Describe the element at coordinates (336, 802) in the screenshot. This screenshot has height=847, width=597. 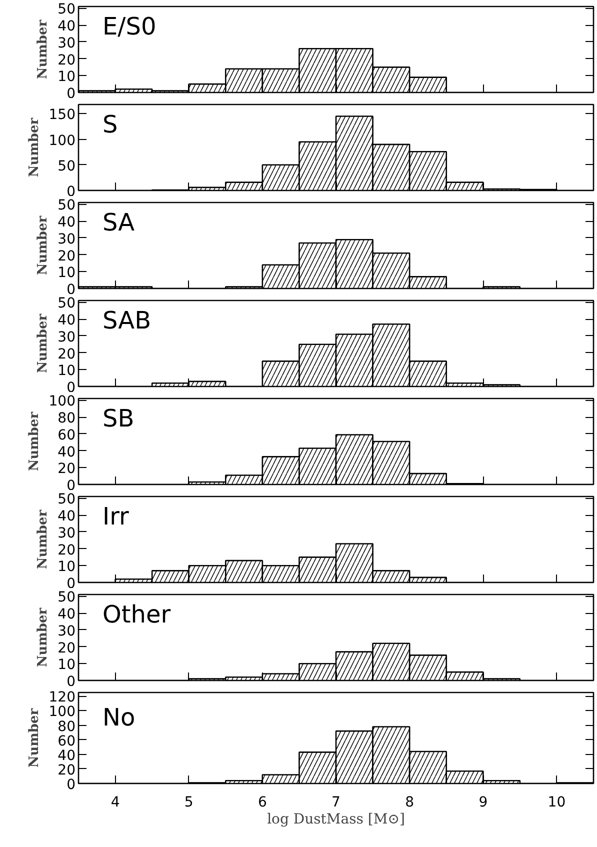
I see `x-tick-label: 7` at that location.